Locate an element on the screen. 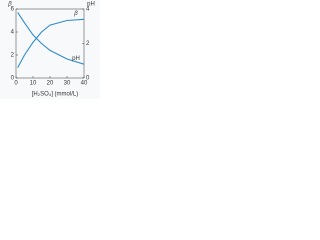  x-tick-label: 0 is located at coordinates (16, 84).